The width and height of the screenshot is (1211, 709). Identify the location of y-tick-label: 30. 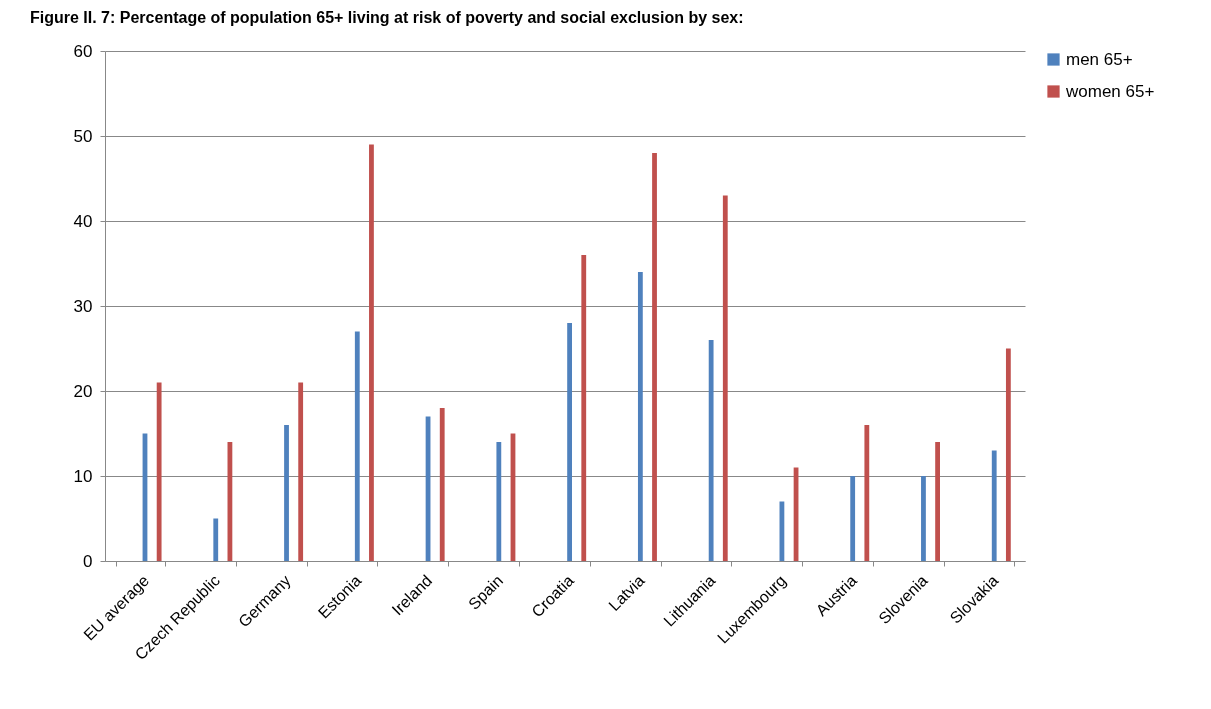
(83, 306).